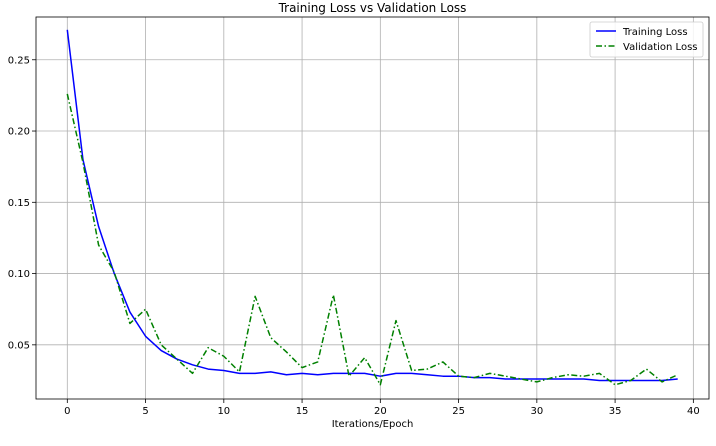  Describe the element at coordinates (302, 411) in the screenshot. I see `x-tick-label: 15` at that location.